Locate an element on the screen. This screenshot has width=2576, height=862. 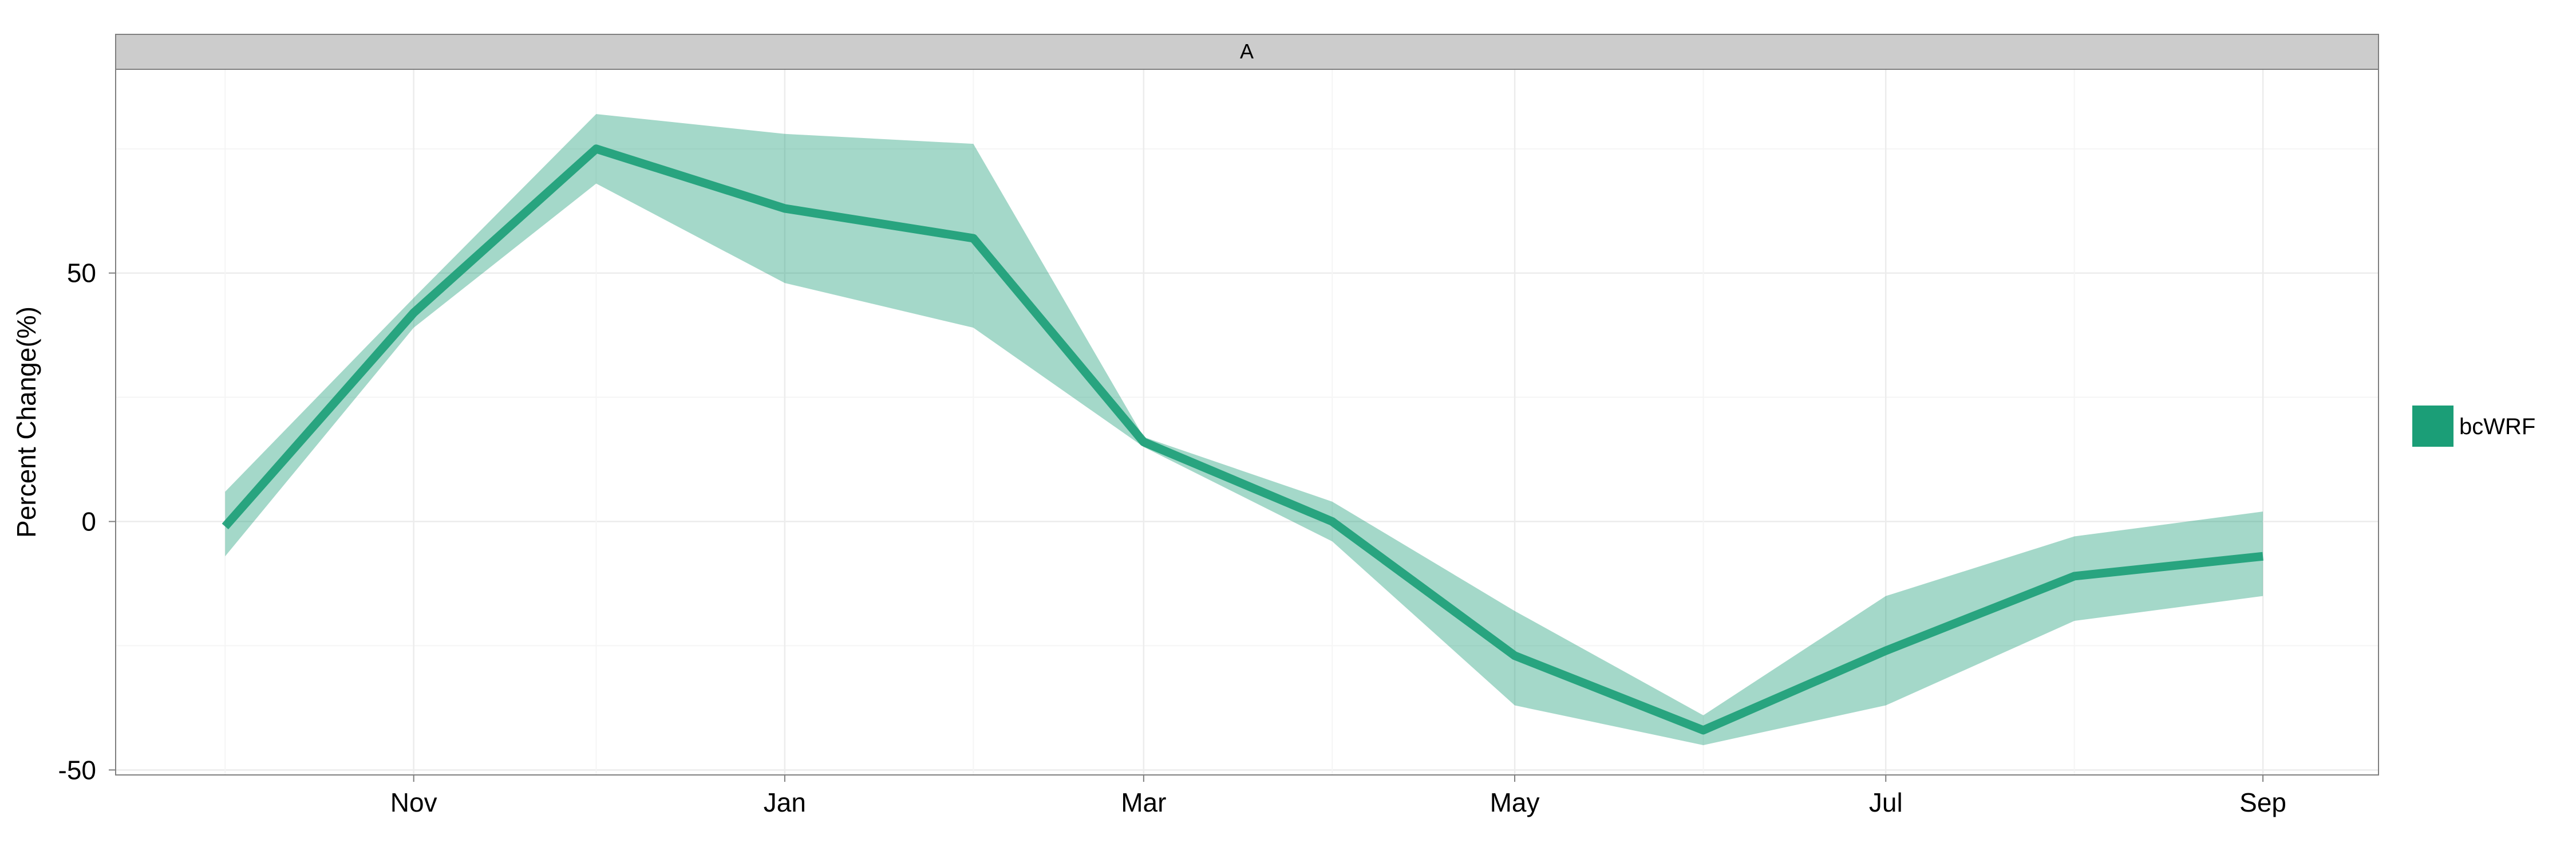
facet-strip is located at coordinates (1247, 52).